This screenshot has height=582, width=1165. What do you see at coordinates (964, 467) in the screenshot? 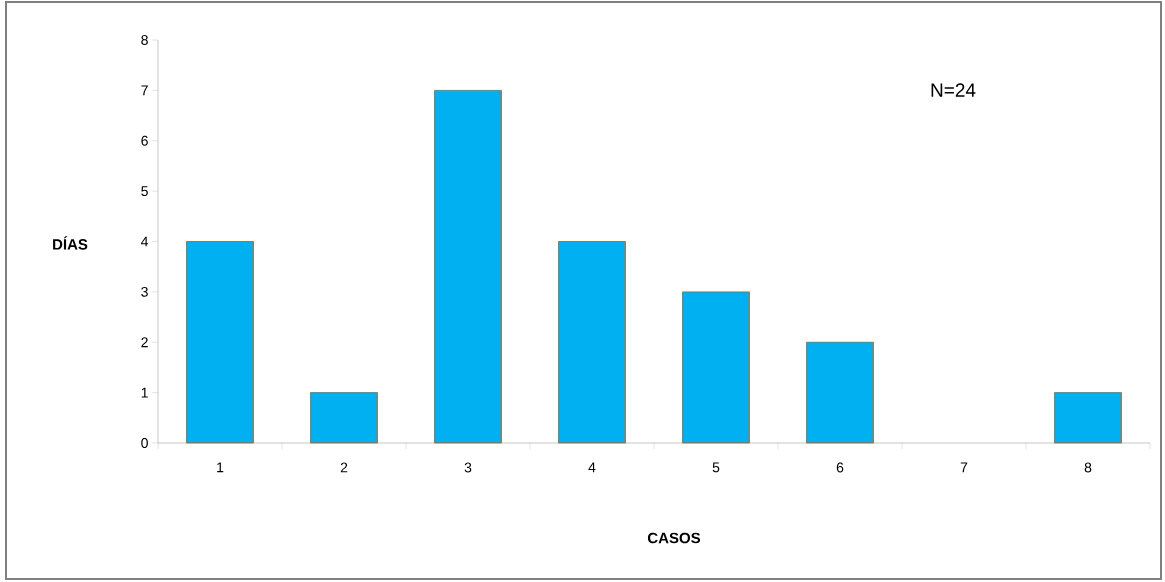
I see `x-tick-label: 7` at bounding box center [964, 467].